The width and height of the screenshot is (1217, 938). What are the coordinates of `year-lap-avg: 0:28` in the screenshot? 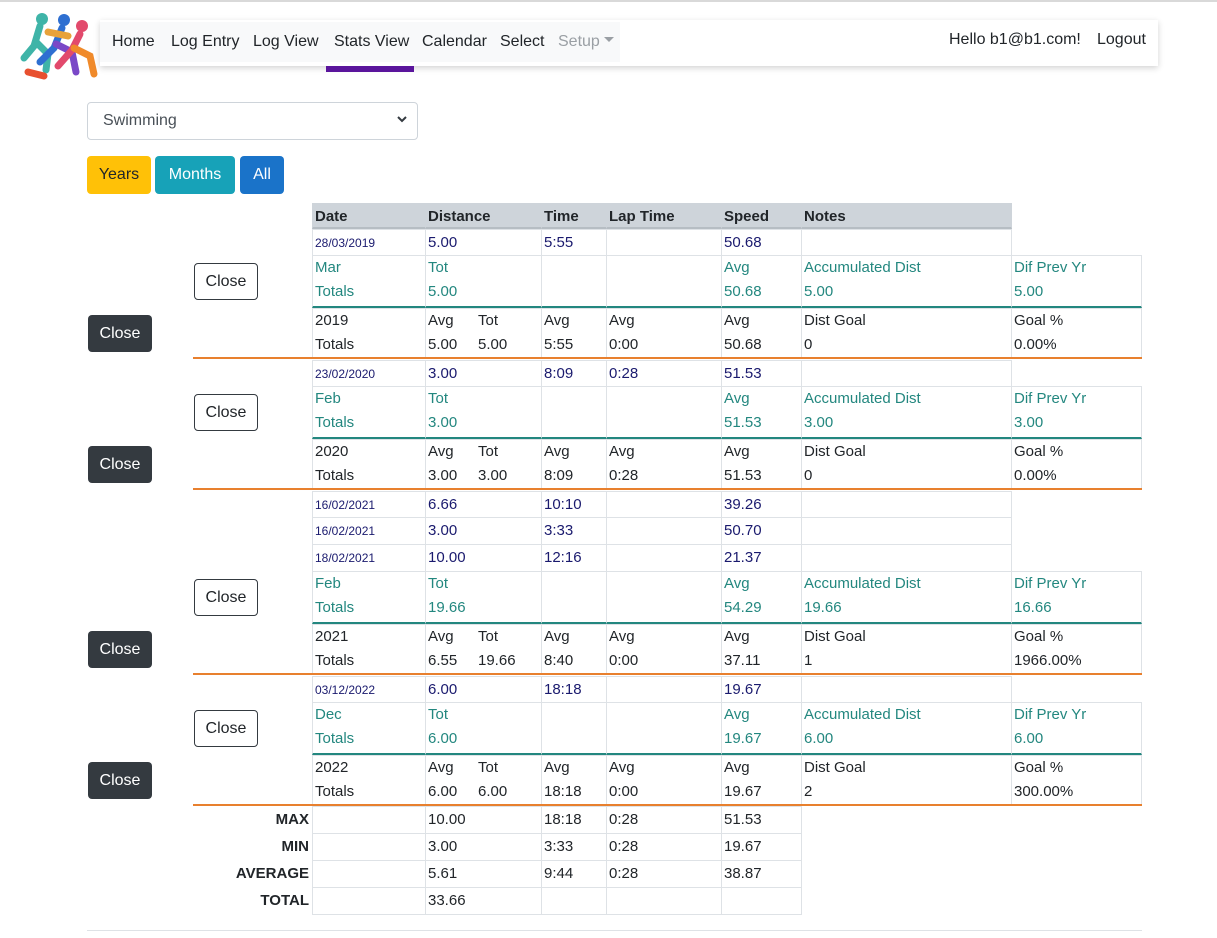 It's located at (624, 475).